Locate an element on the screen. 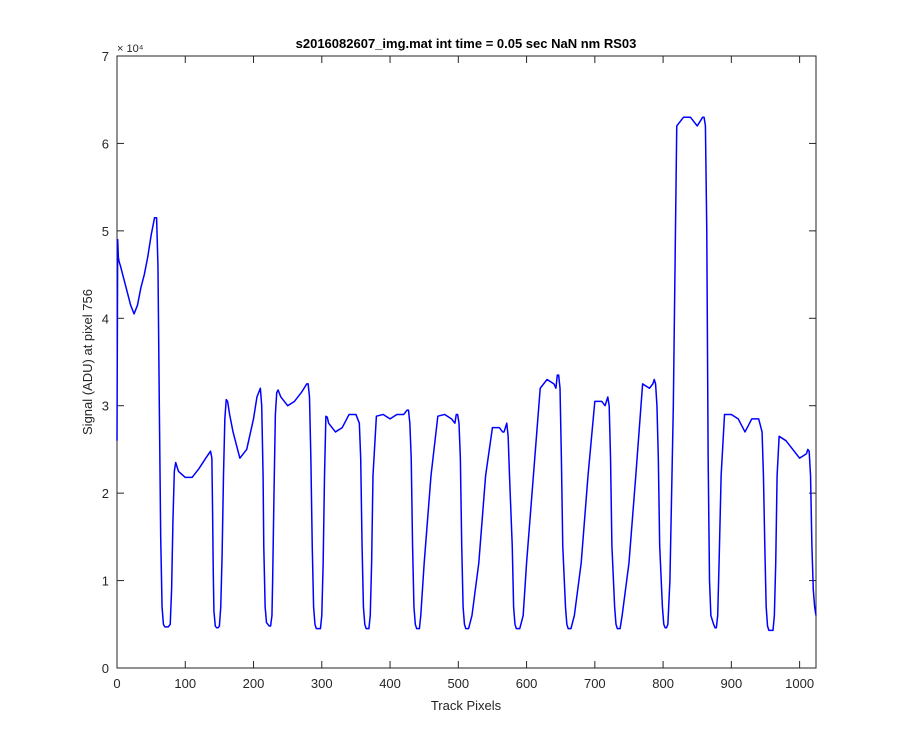 The height and width of the screenshot is (750, 900). y-tick-label: 6 is located at coordinates (105, 143).